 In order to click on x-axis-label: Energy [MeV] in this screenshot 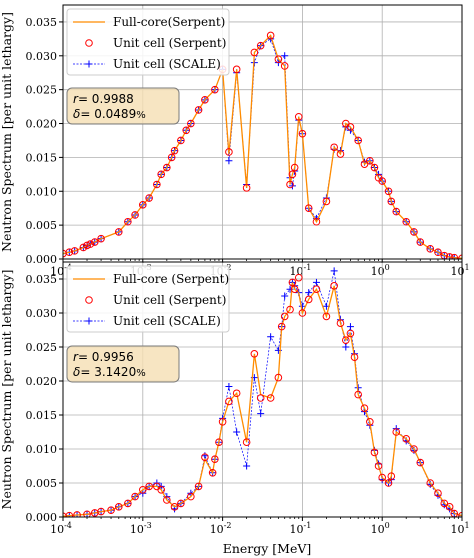, I will do `click(267, 548)`.